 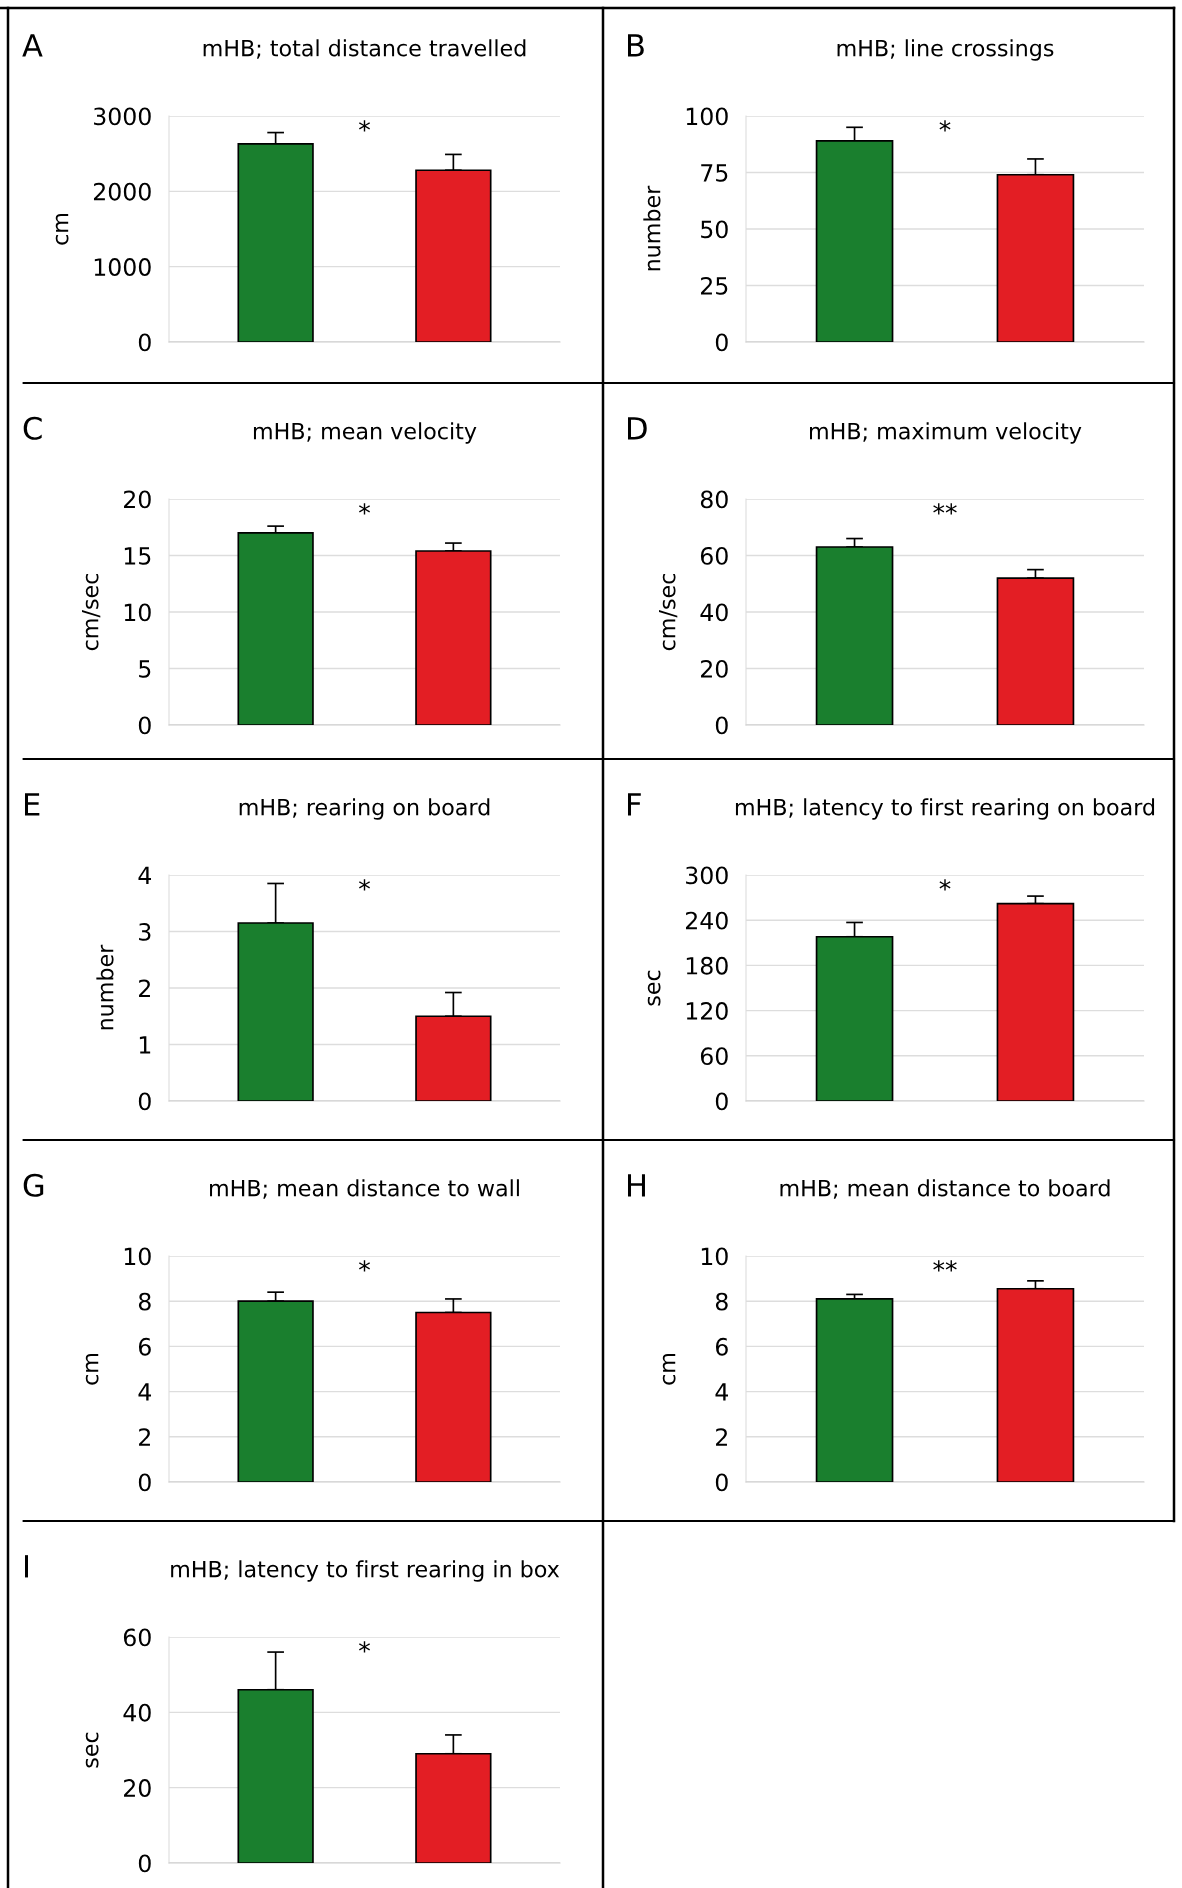 What do you see at coordinates (707, 116) in the screenshot?
I see `y-tick-label: 100` at bounding box center [707, 116].